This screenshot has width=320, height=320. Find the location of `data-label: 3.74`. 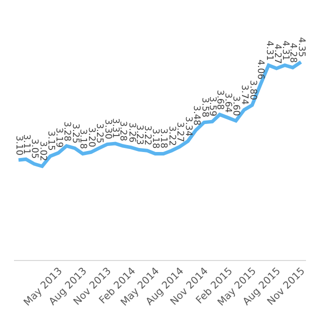

data-label: 3.74 is located at coordinates (244, 95).